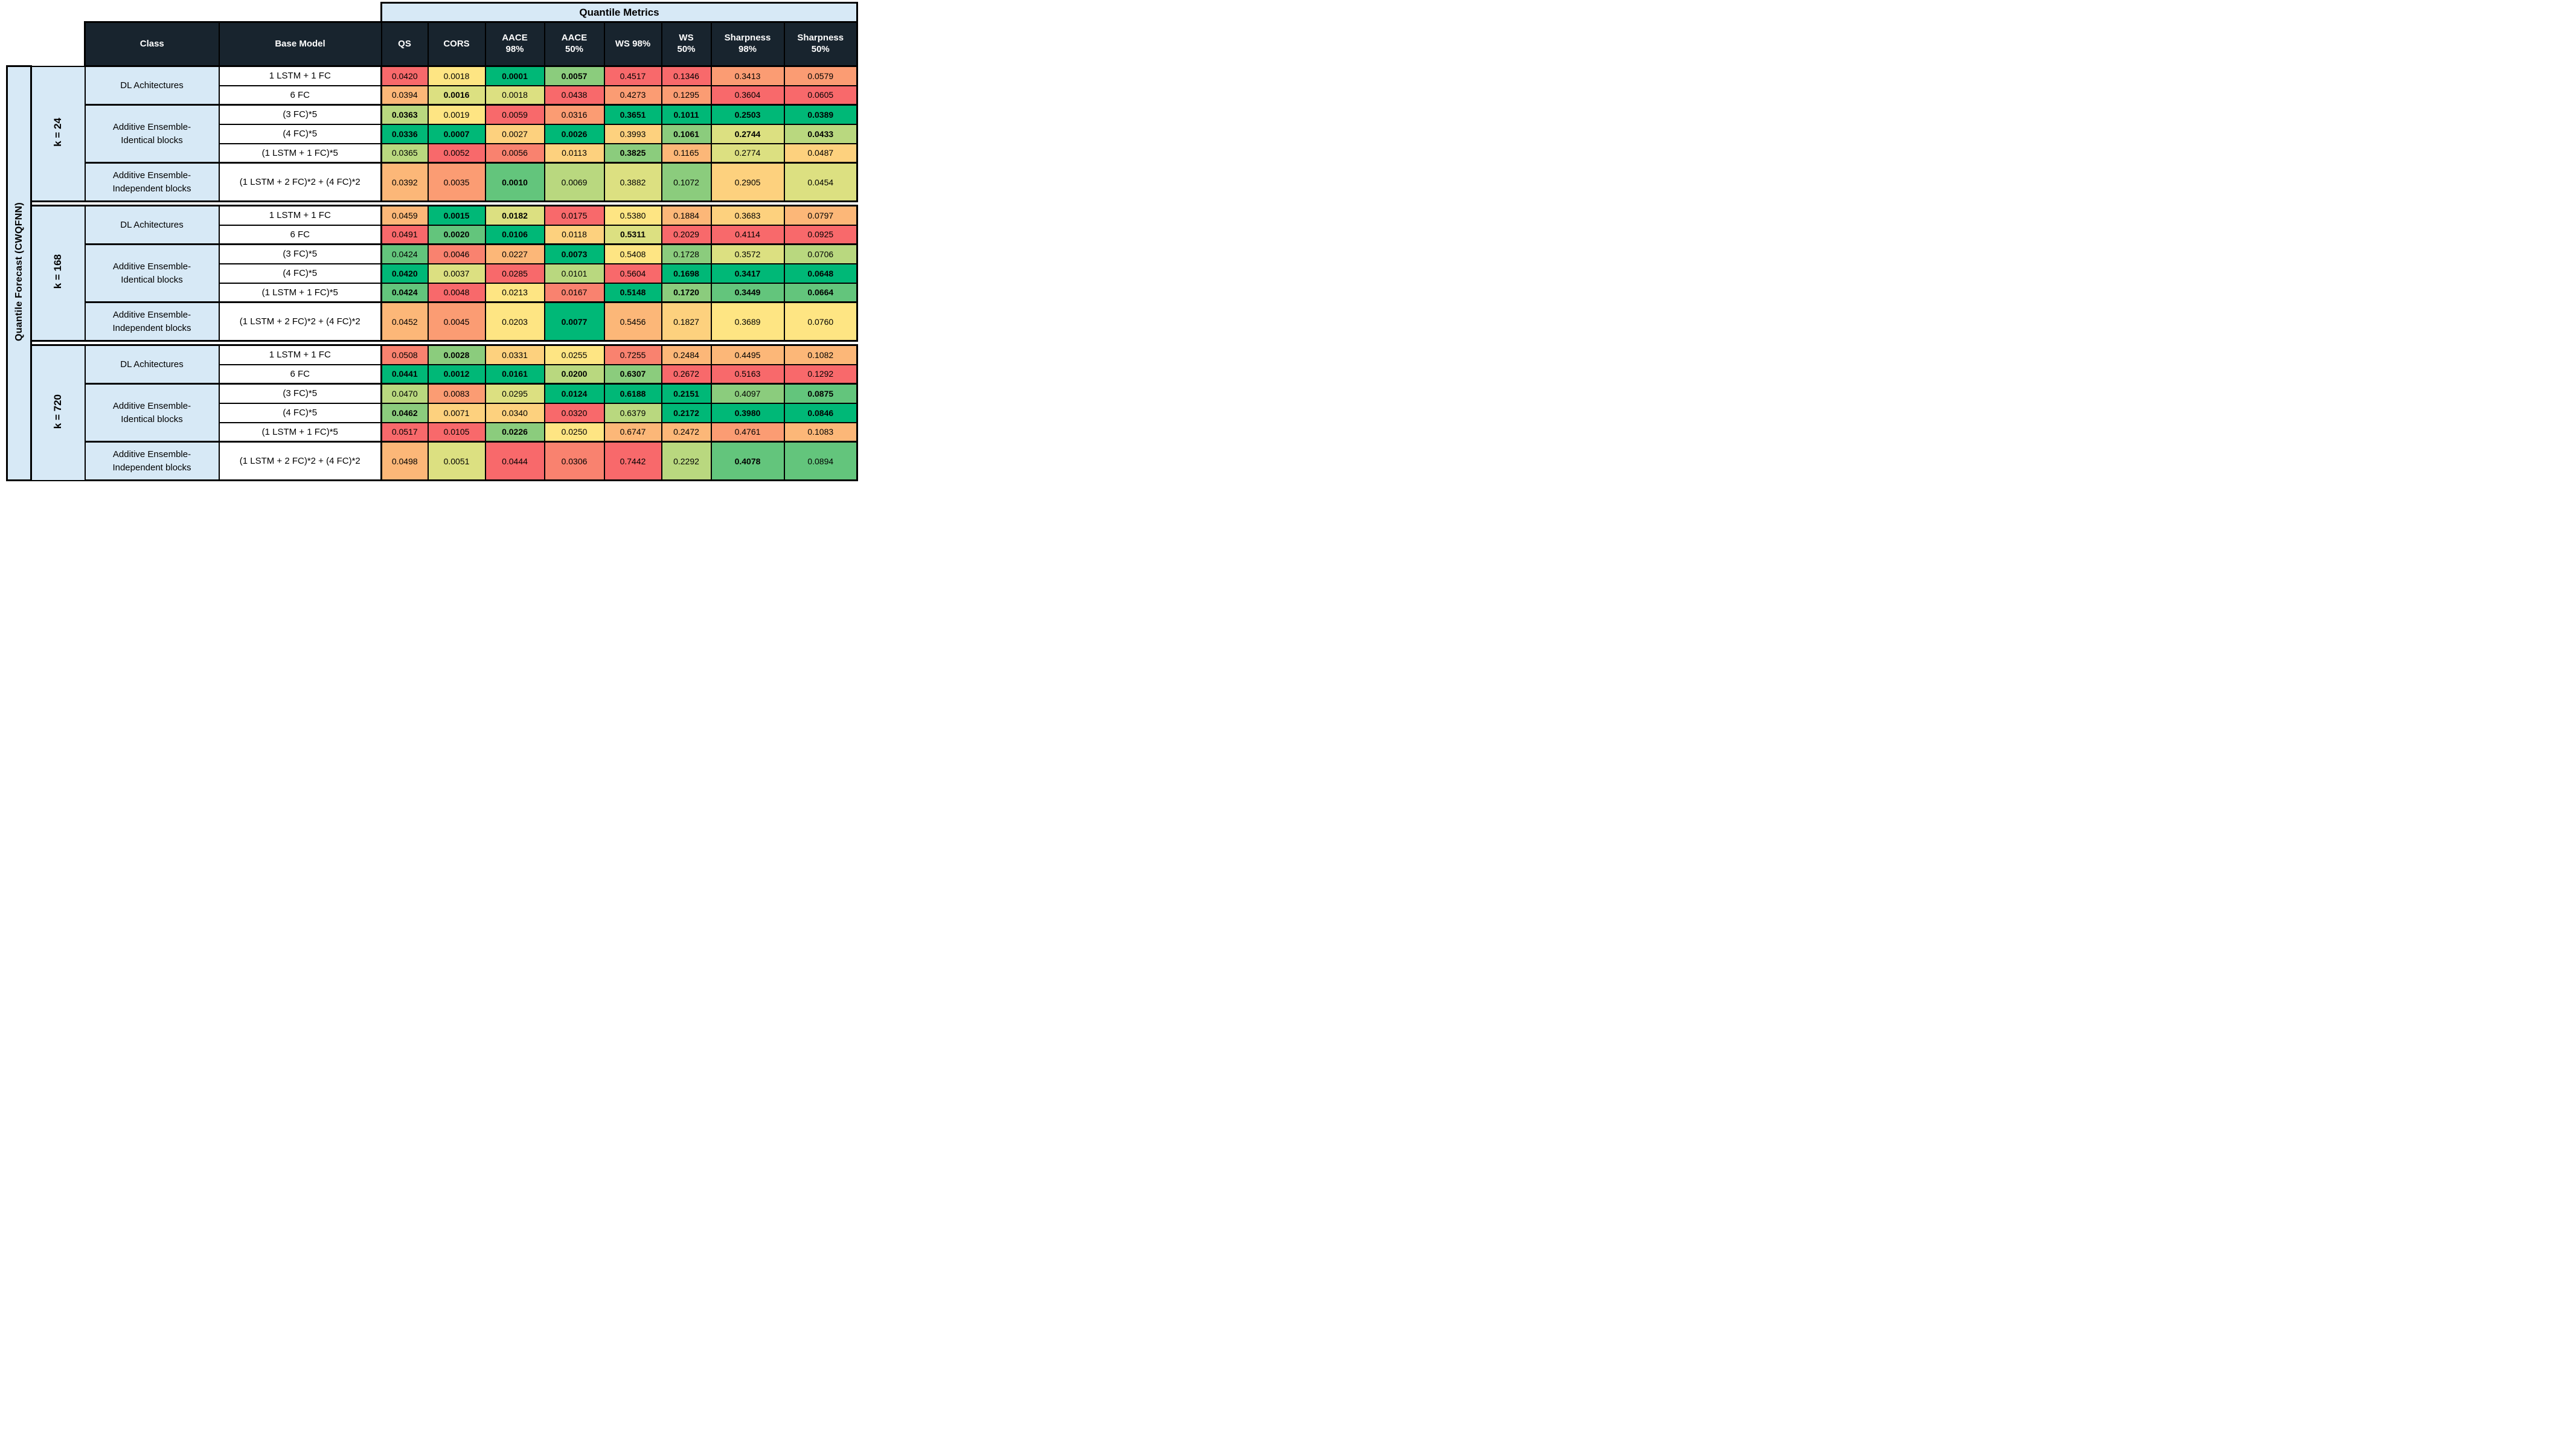 This screenshot has height=1431, width=2576. I want to click on col-header-qs: QS, so click(404, 44).